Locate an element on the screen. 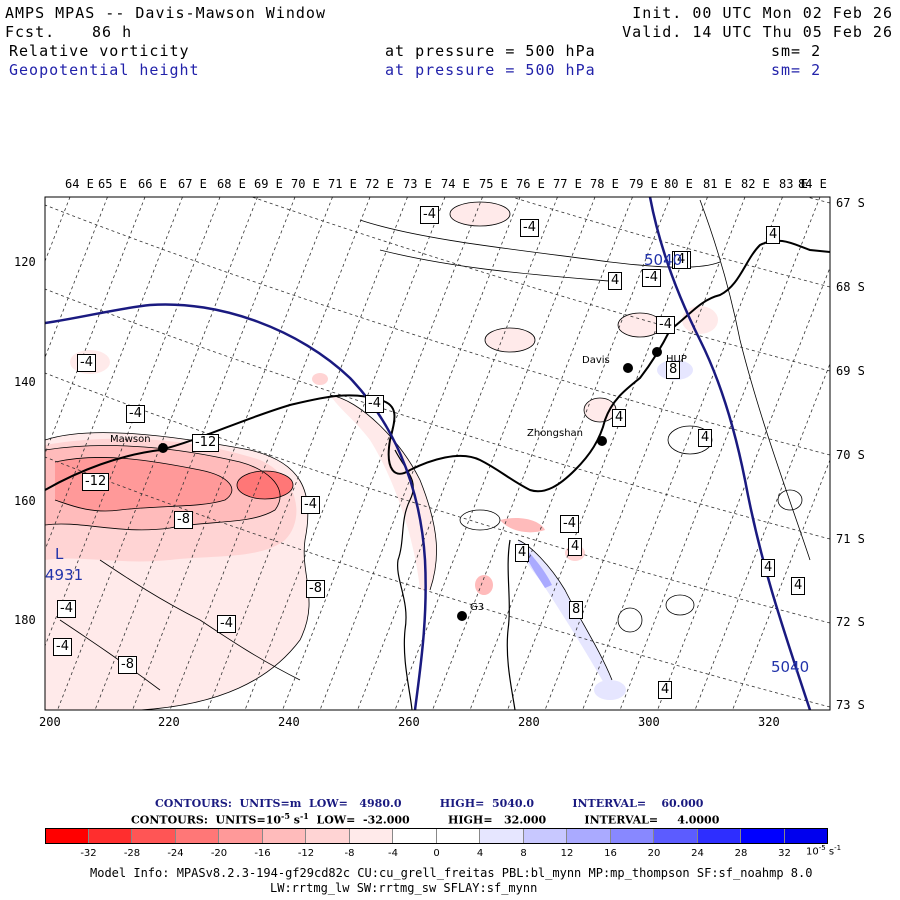  colorbar-tick-label: -28 is located at coordinates (132, 853).